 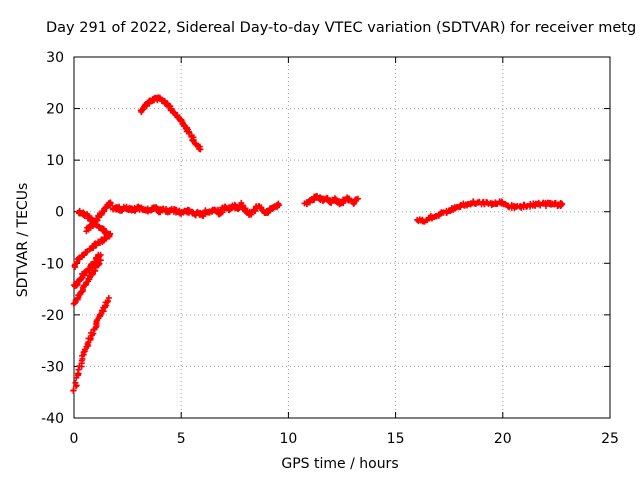 I want to click on x-axis-label: GPS time / hours, so click(x=340, y=464).